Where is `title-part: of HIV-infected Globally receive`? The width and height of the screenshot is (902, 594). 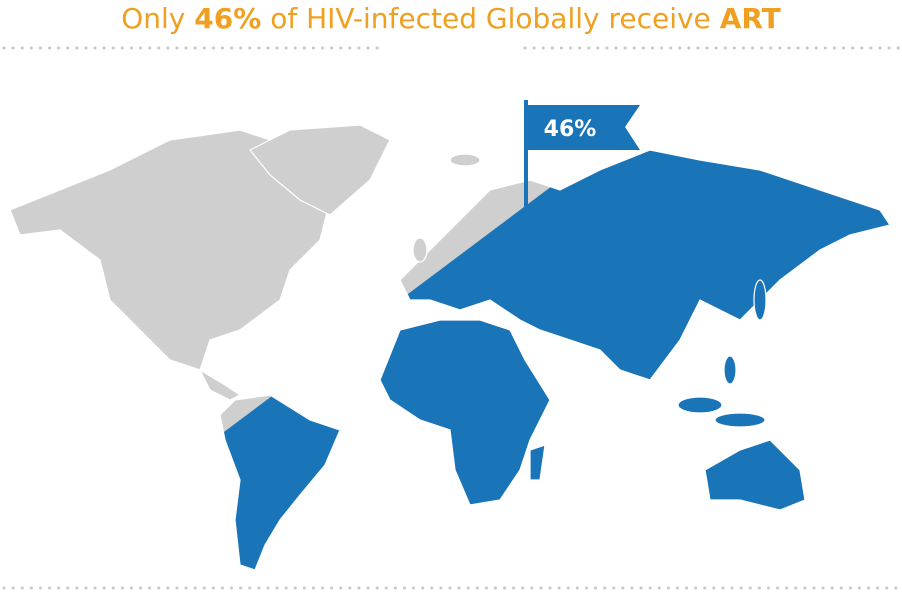 title-part: of HIV-infected Globally receive is located at coordinates (490, 18).